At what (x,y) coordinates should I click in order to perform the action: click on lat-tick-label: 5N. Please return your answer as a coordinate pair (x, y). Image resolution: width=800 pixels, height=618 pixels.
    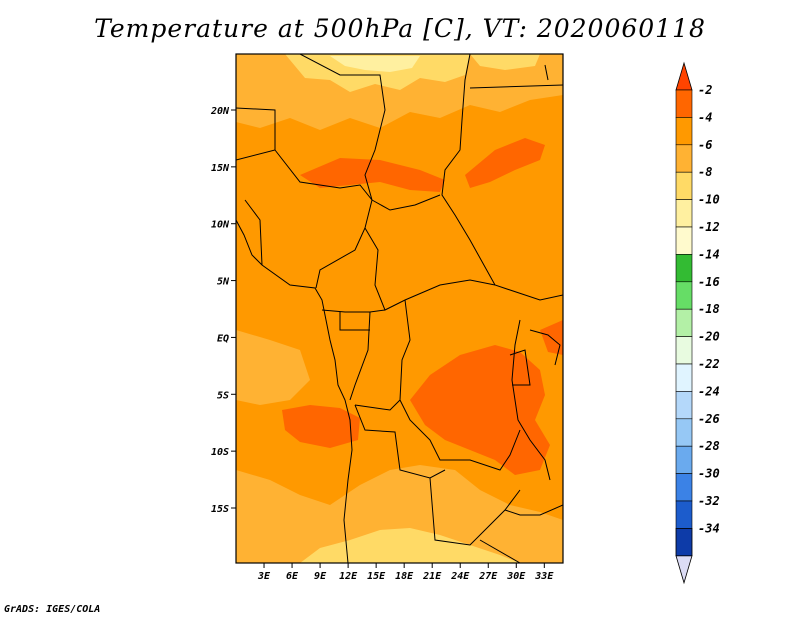
    Looking at the image, I should click on (223, 282).